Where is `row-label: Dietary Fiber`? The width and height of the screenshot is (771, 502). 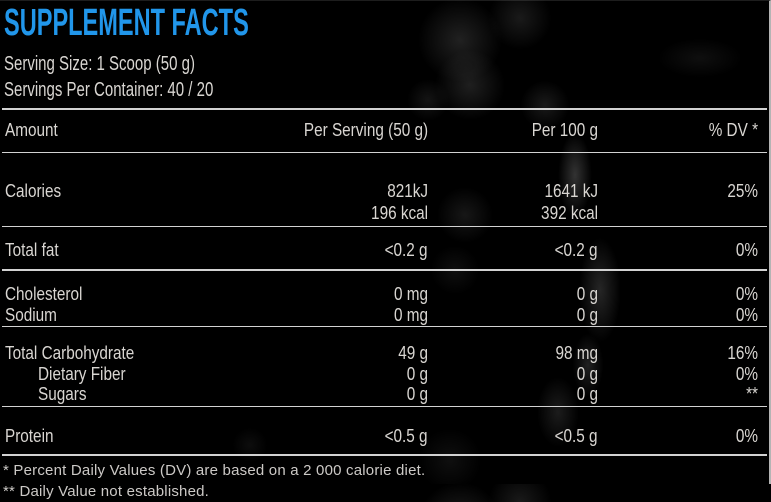
row-label: Dietary Fiber is located at coordinates (82, 373).